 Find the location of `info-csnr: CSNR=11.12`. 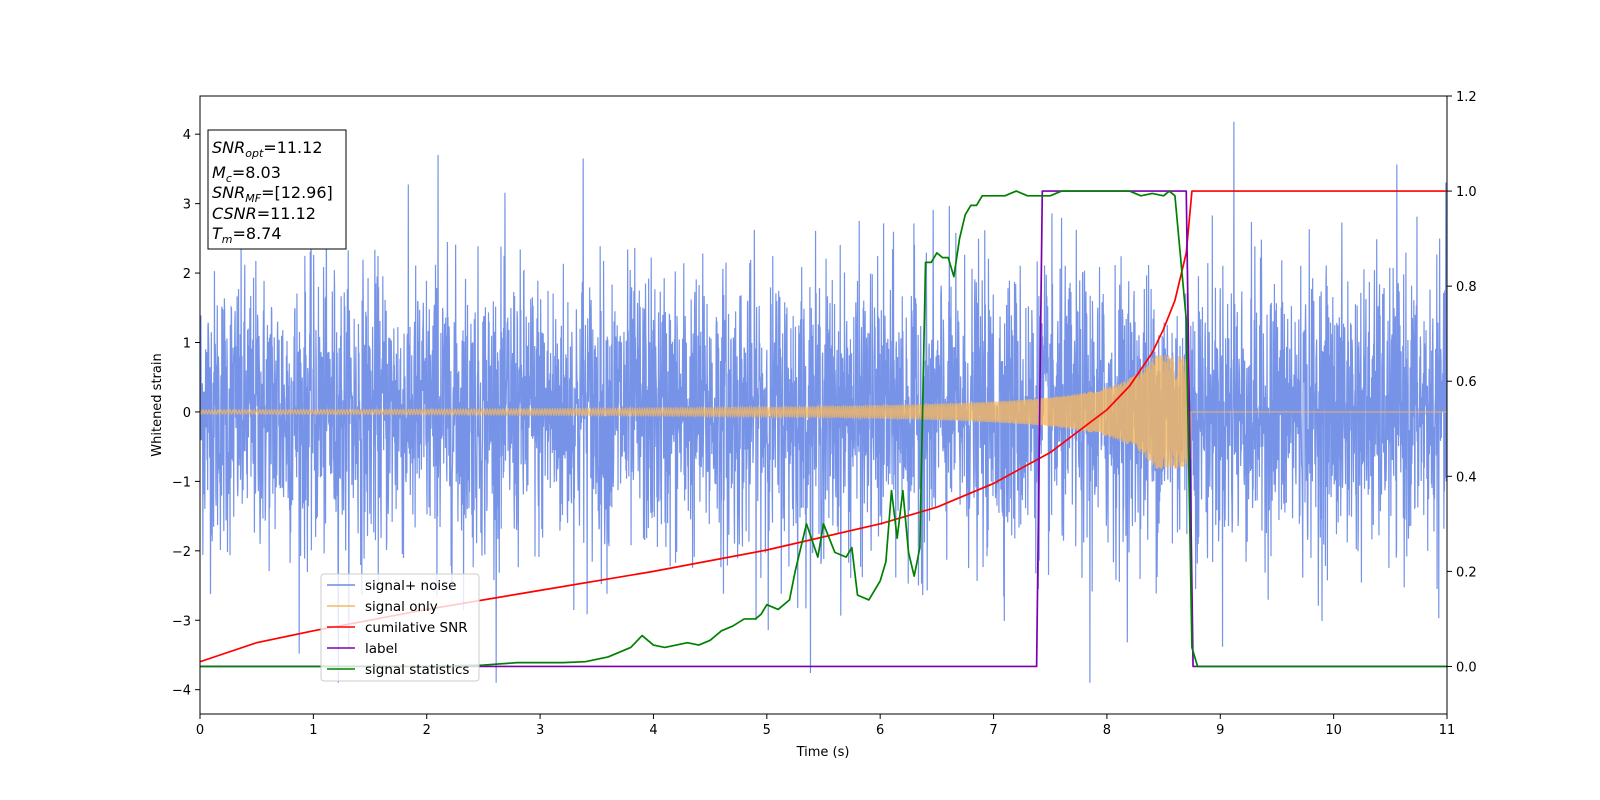

info-csnr: CSNR=11.12 is located at coordinates (264, 213).